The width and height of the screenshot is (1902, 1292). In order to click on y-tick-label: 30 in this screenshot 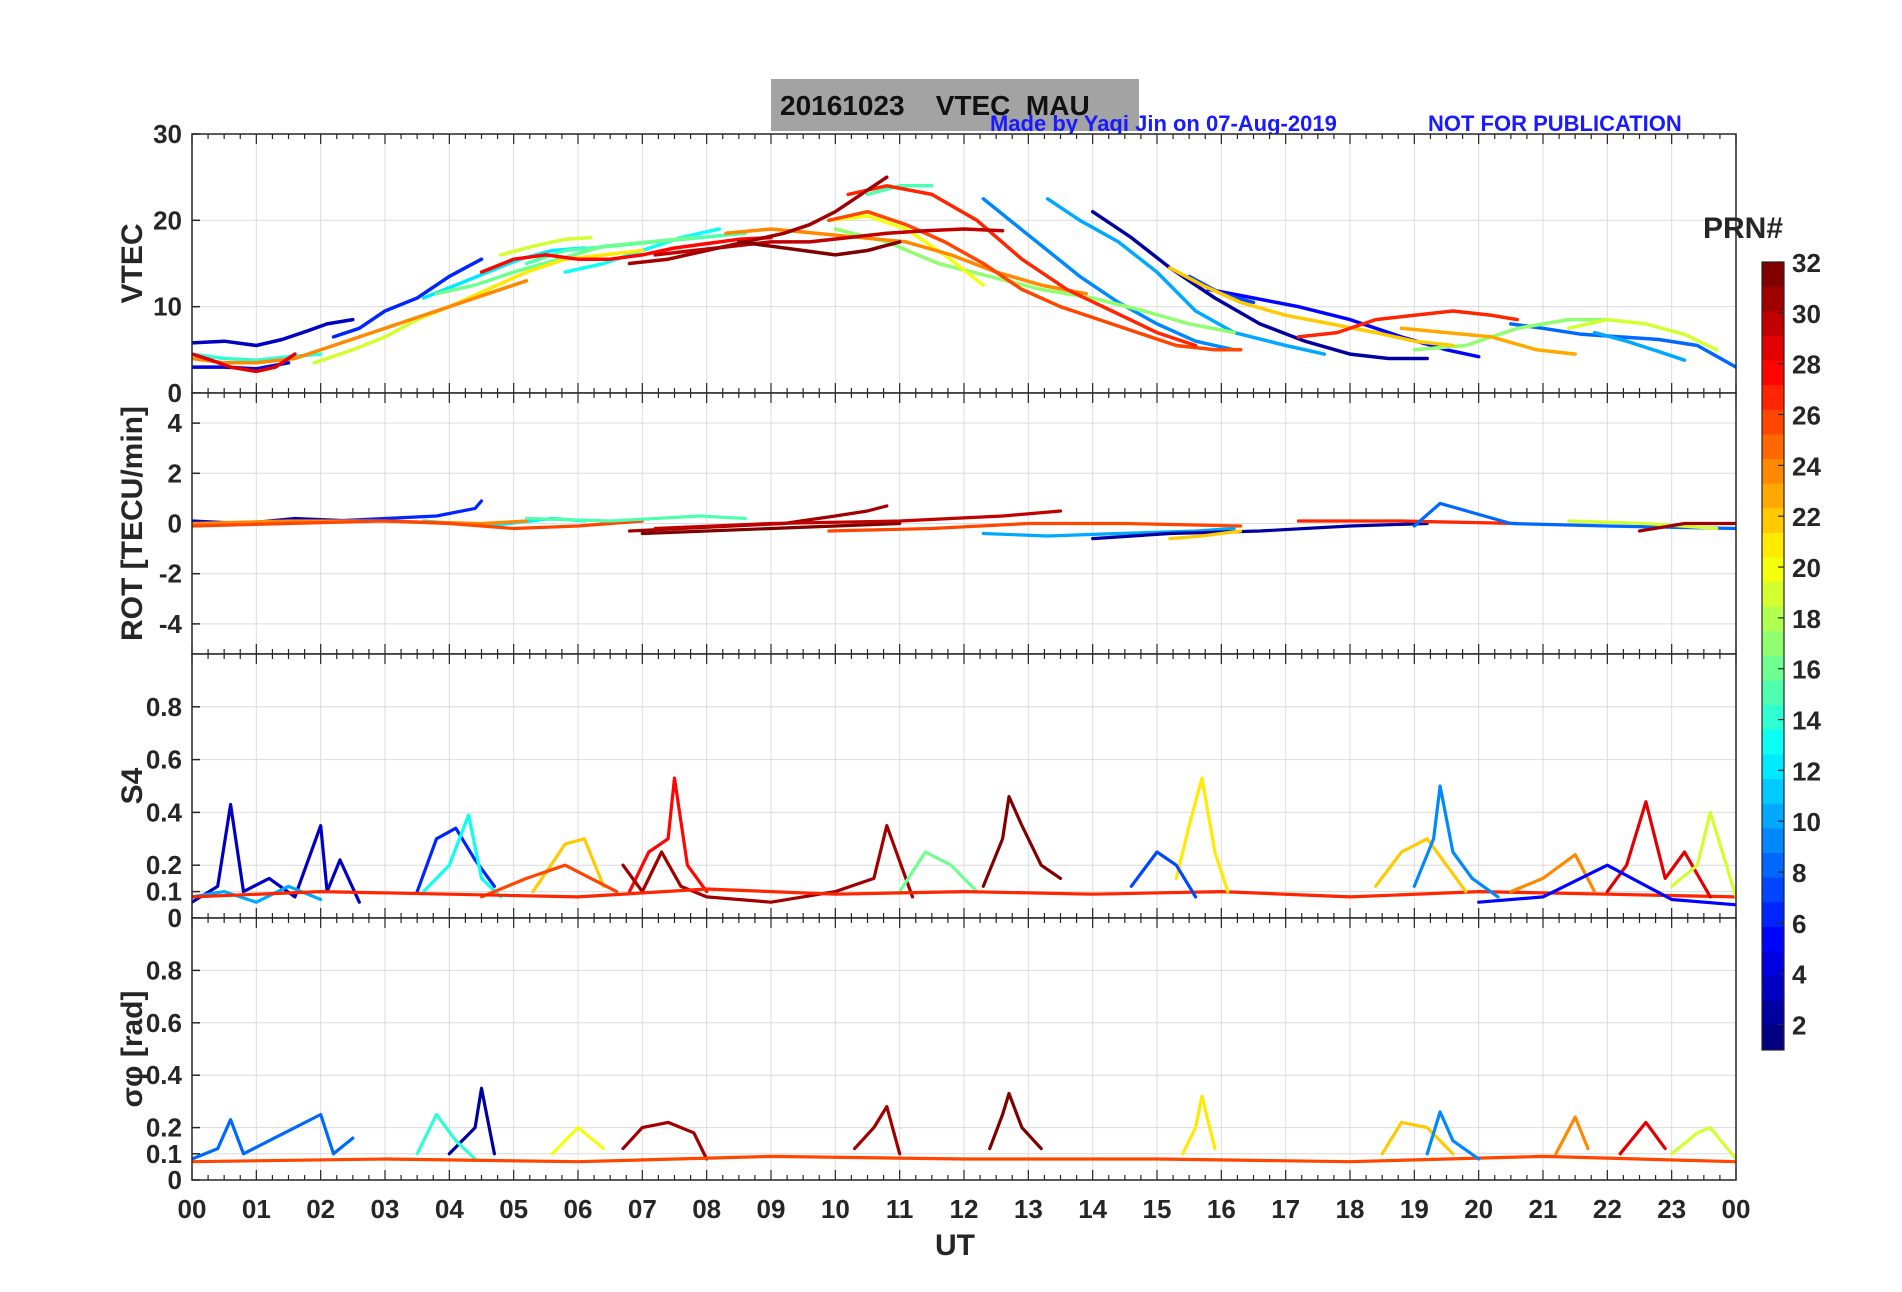, I will do `click(167, 134)`.